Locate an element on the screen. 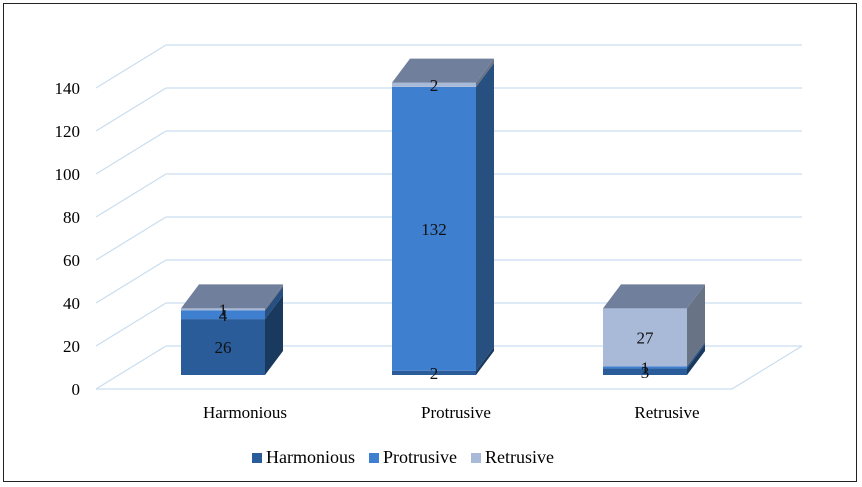 The image size is (862, 487). data-label: 132 is located at coordinates (434, 229).